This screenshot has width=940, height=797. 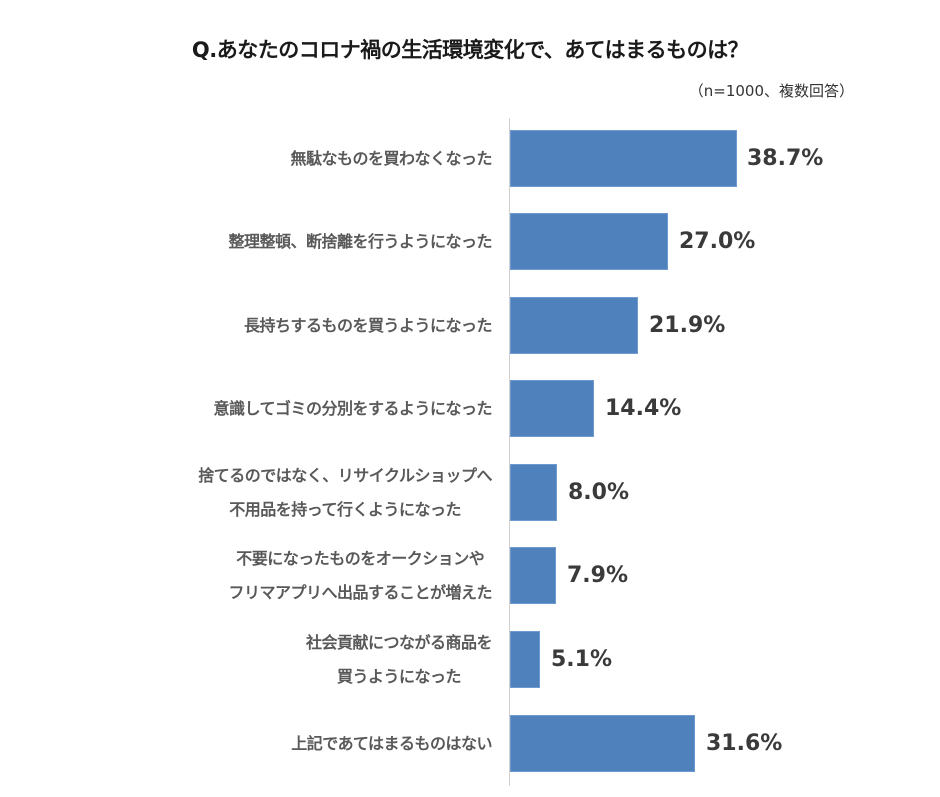 I want to click on sample-note: （n=1000、複数回答）, so click(x=771, y=91).